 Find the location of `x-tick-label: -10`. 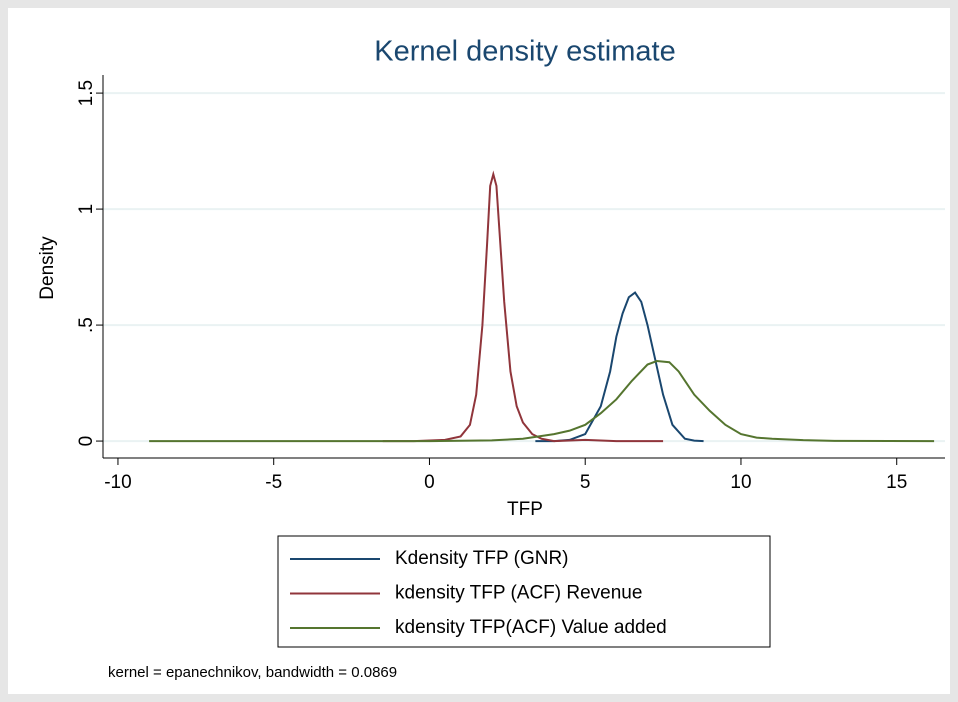

x-tick-label: -10 is located at coordinates (117, 482).